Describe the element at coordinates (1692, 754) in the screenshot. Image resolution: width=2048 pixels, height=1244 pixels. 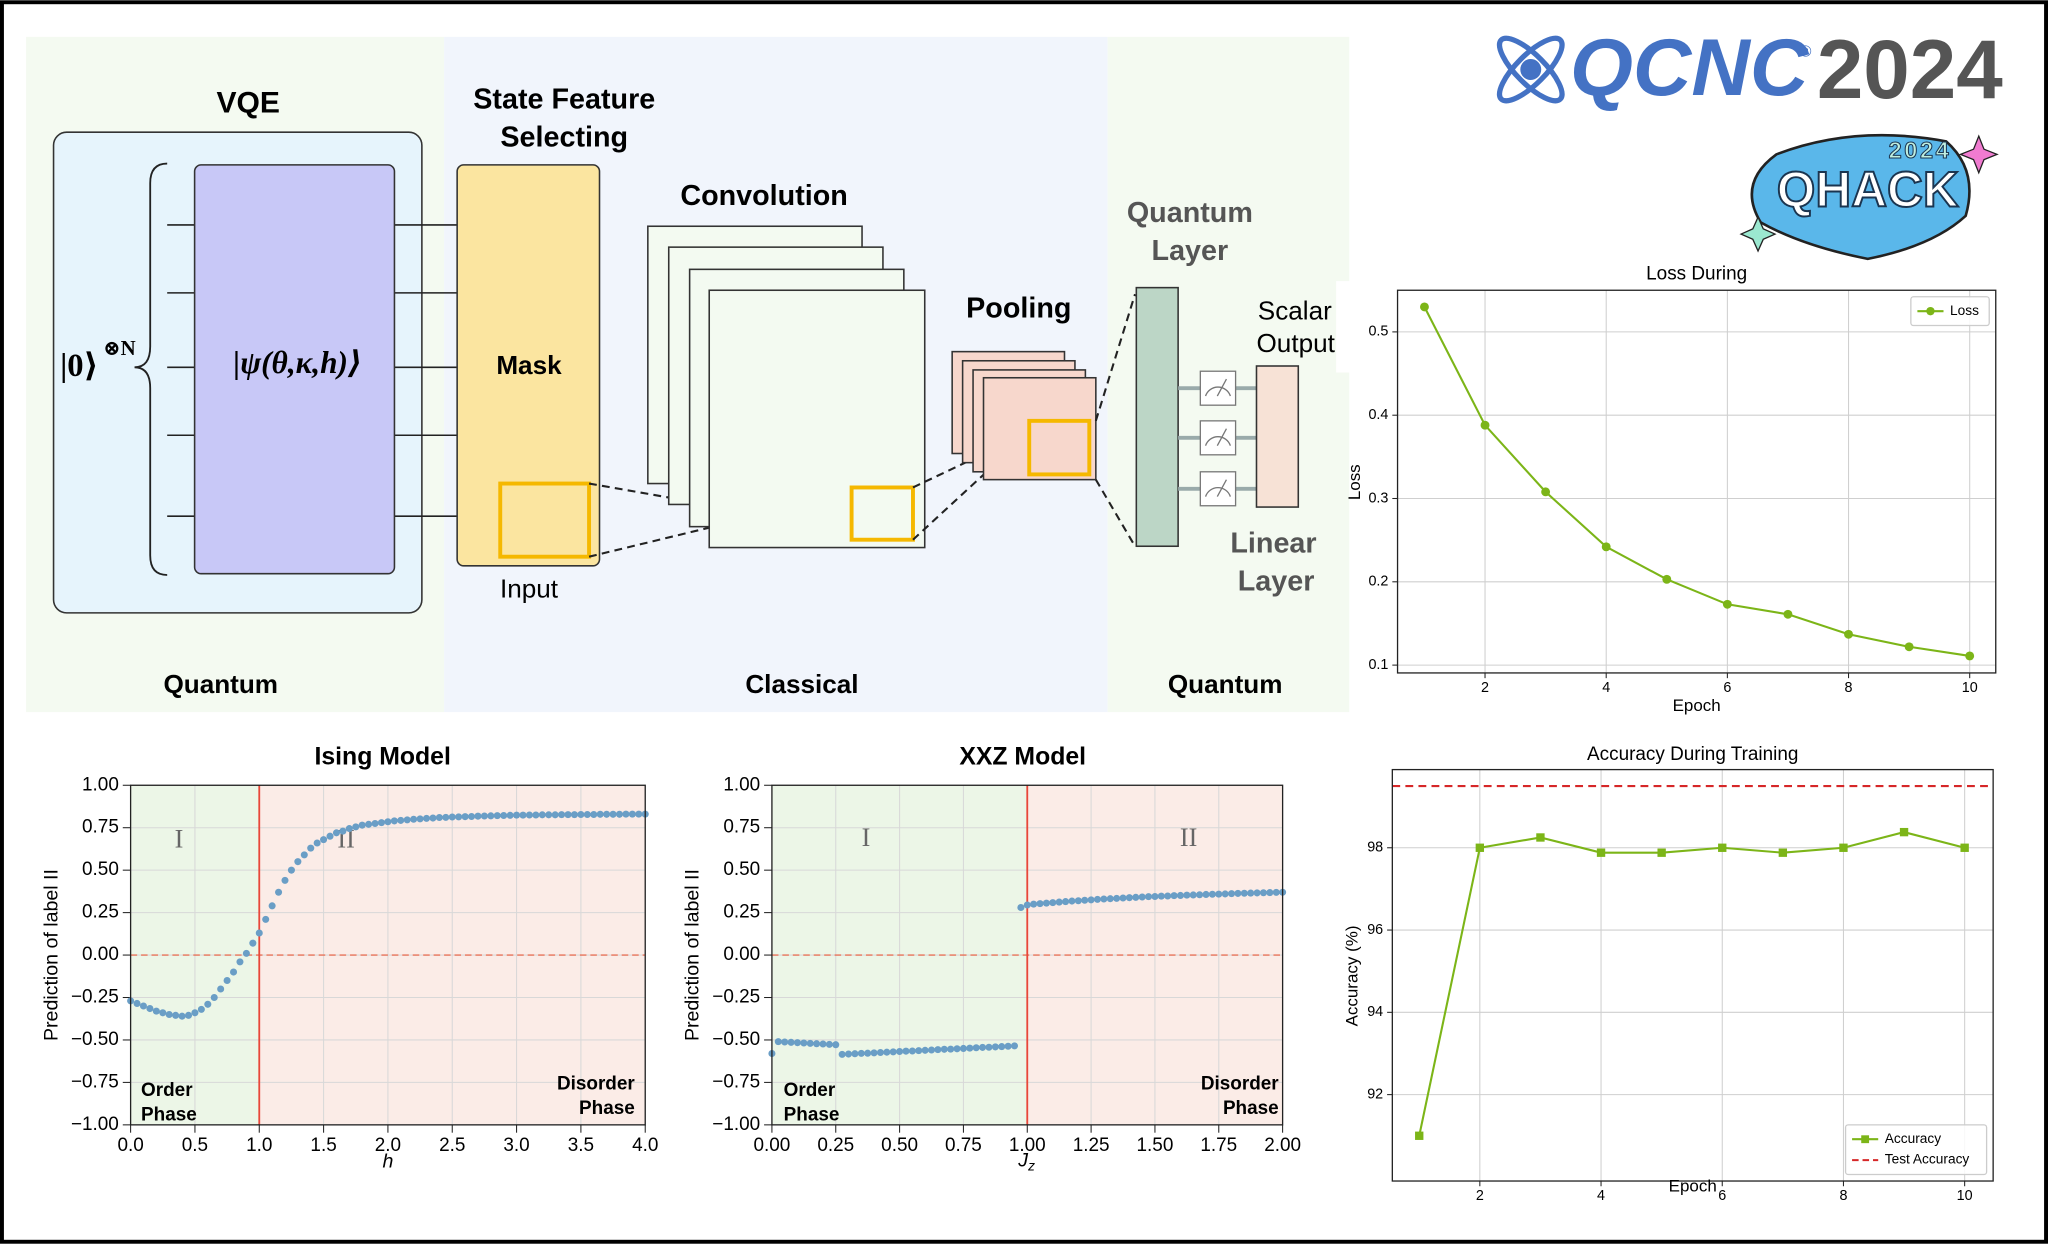
I see `chart-title: Accuracy During Training` at that location.